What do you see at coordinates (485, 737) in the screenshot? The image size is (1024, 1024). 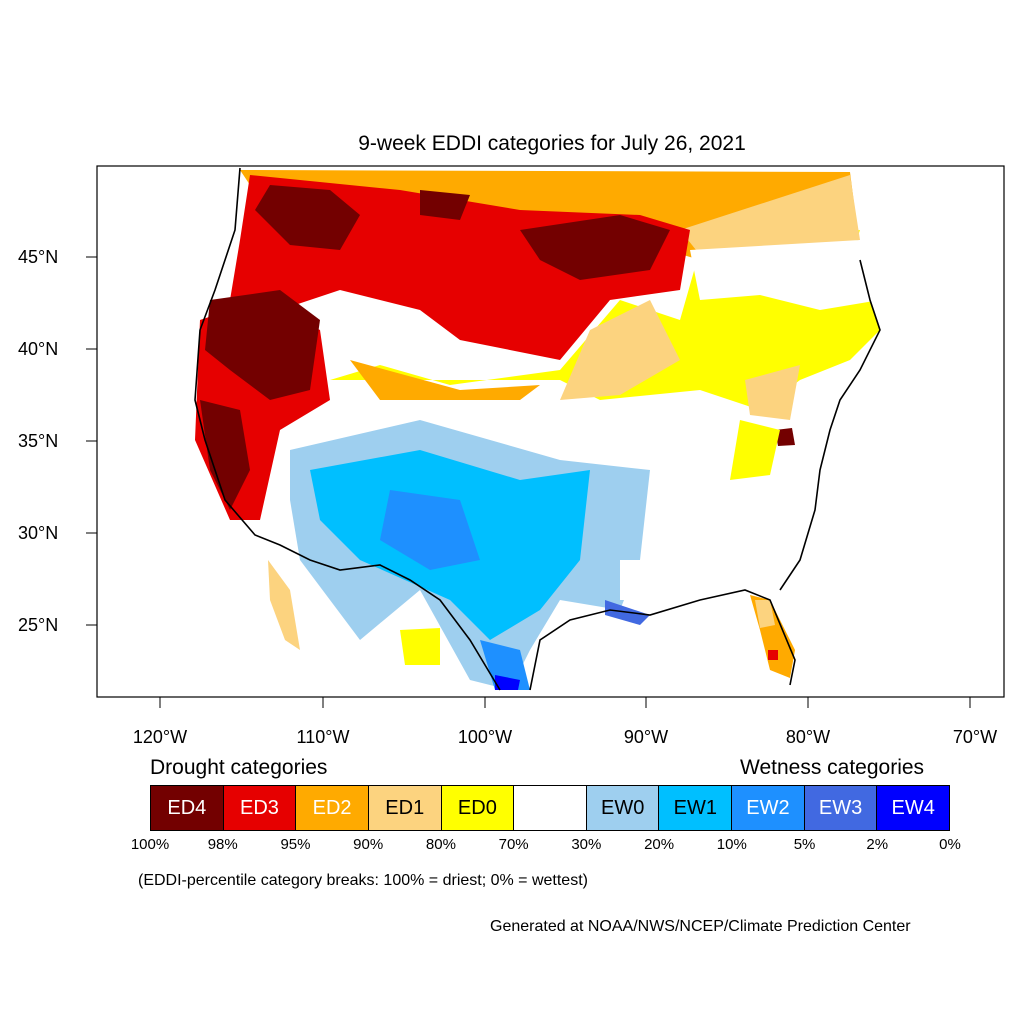 I see `lon-label-100: 100°W` at bounding box center [485, 737].